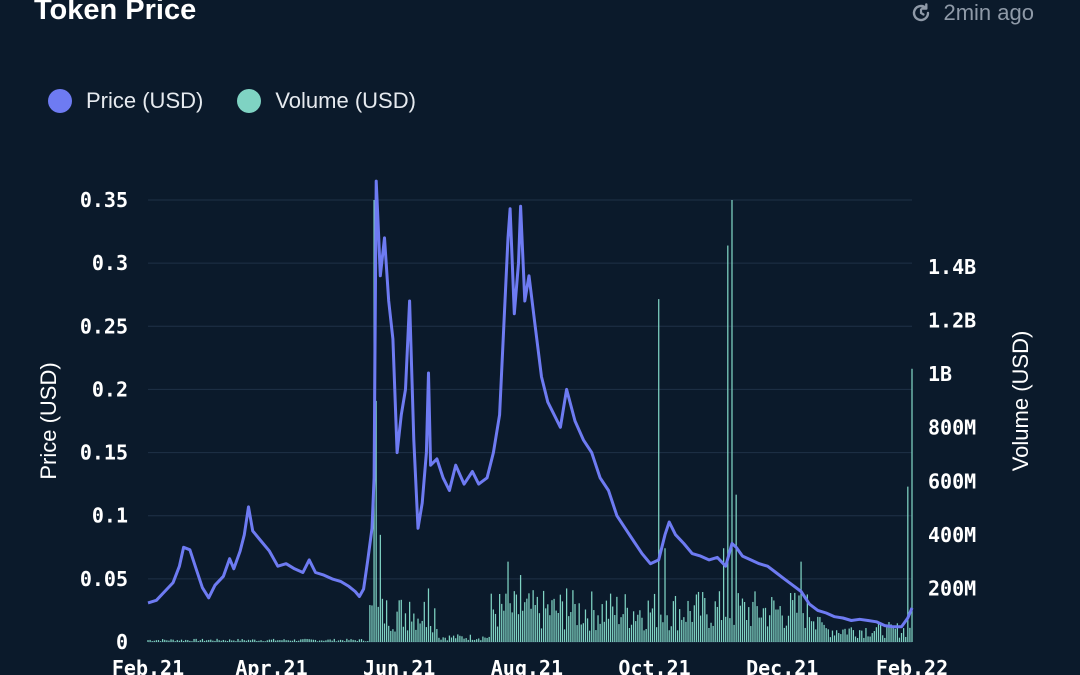 This screenshot has width=1080, height=675. What do you see at coordinates (988, 12) in the screenshot?
I see `last-updated-text: 2min ago` at bounding box center [988, 12].